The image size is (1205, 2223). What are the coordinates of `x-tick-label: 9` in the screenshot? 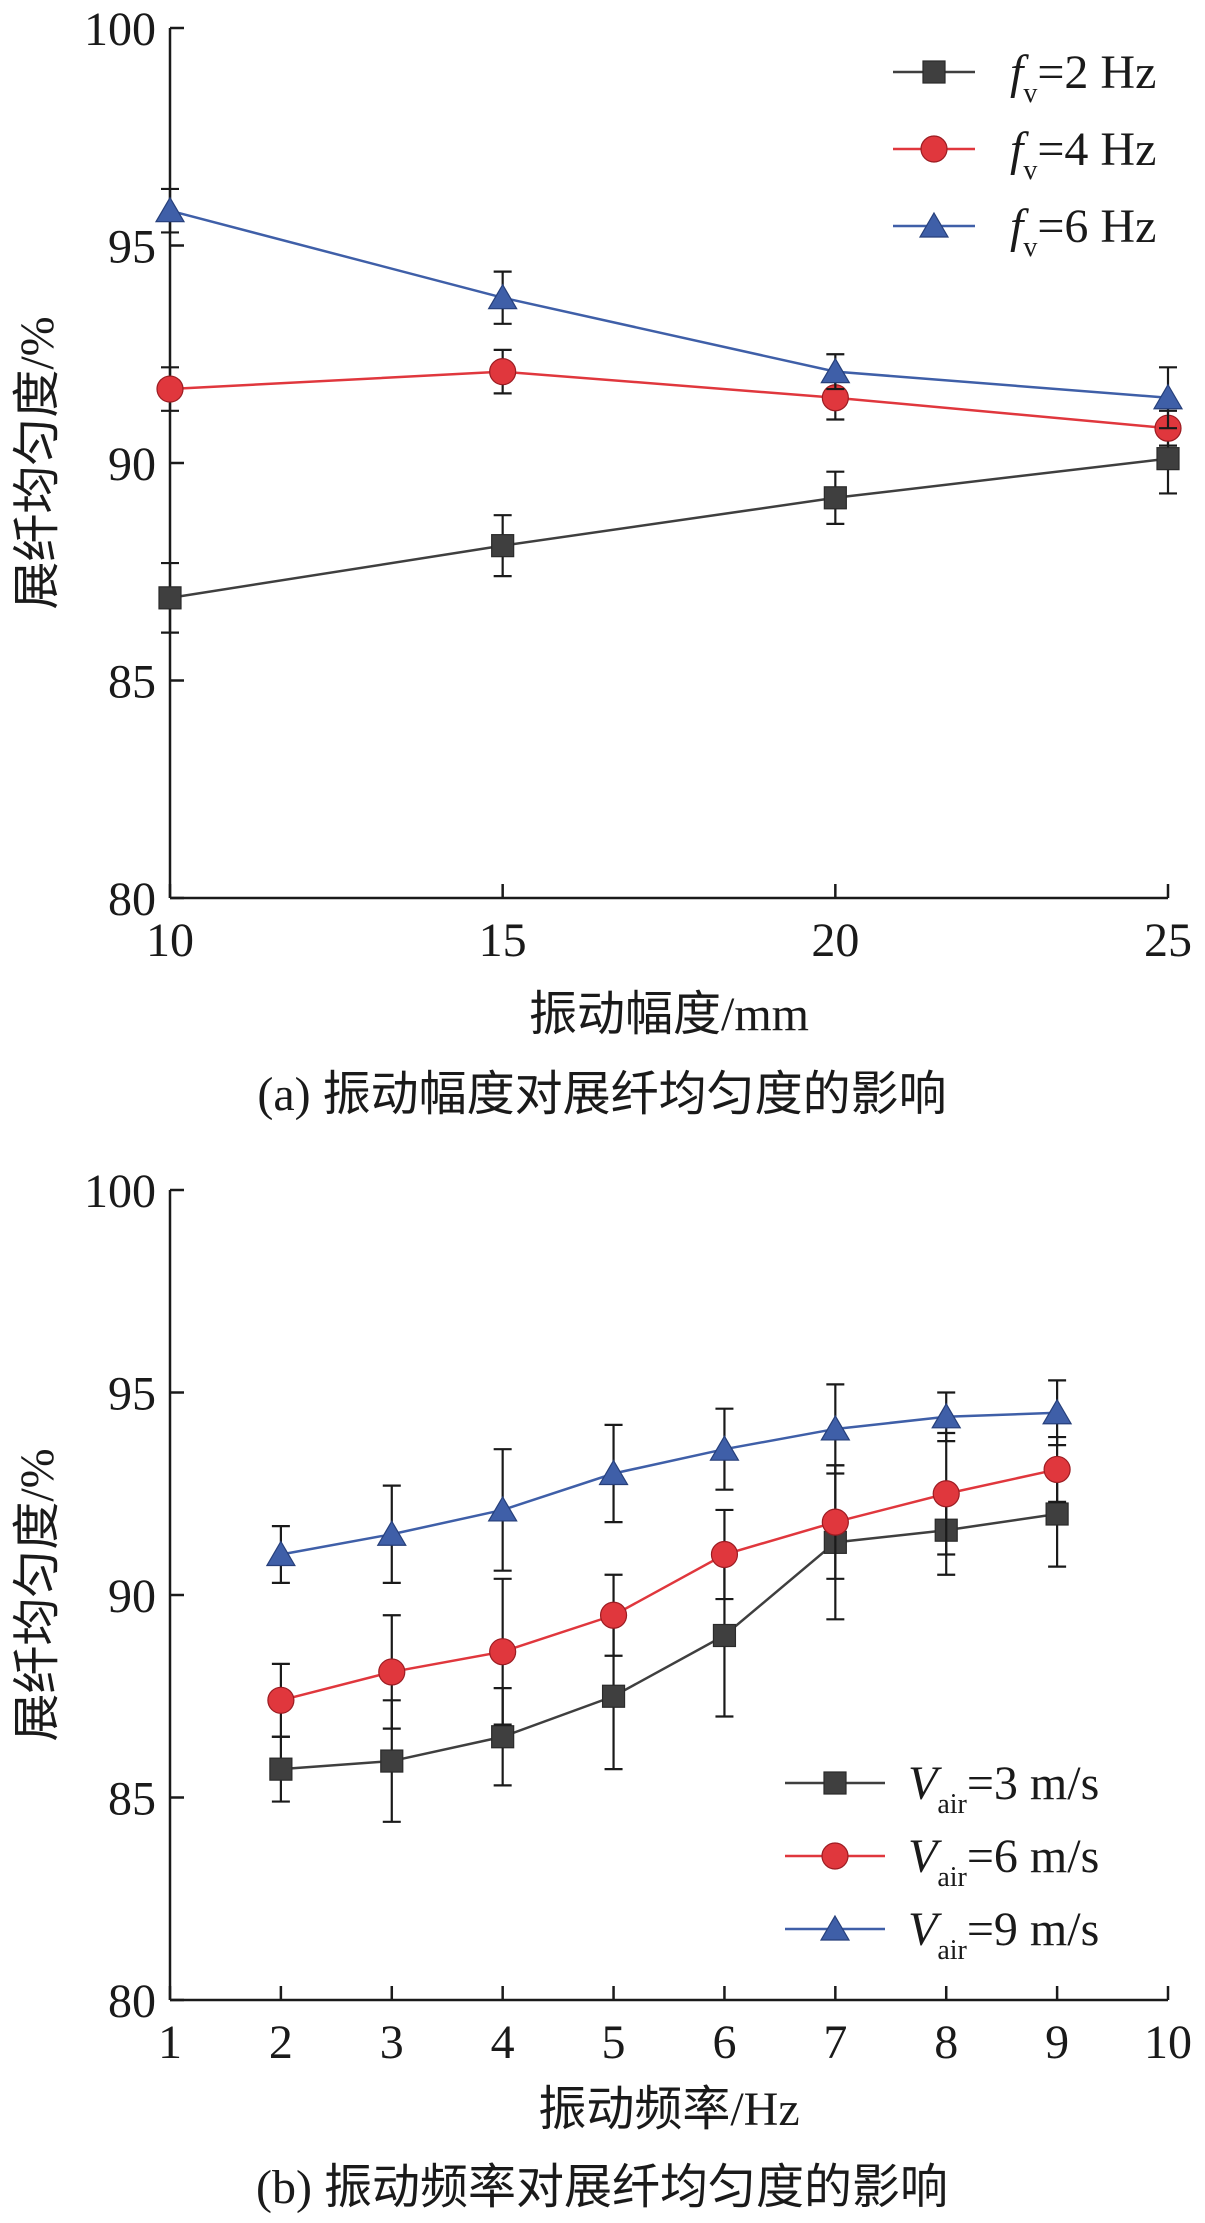 It's located at (1057, 2042).